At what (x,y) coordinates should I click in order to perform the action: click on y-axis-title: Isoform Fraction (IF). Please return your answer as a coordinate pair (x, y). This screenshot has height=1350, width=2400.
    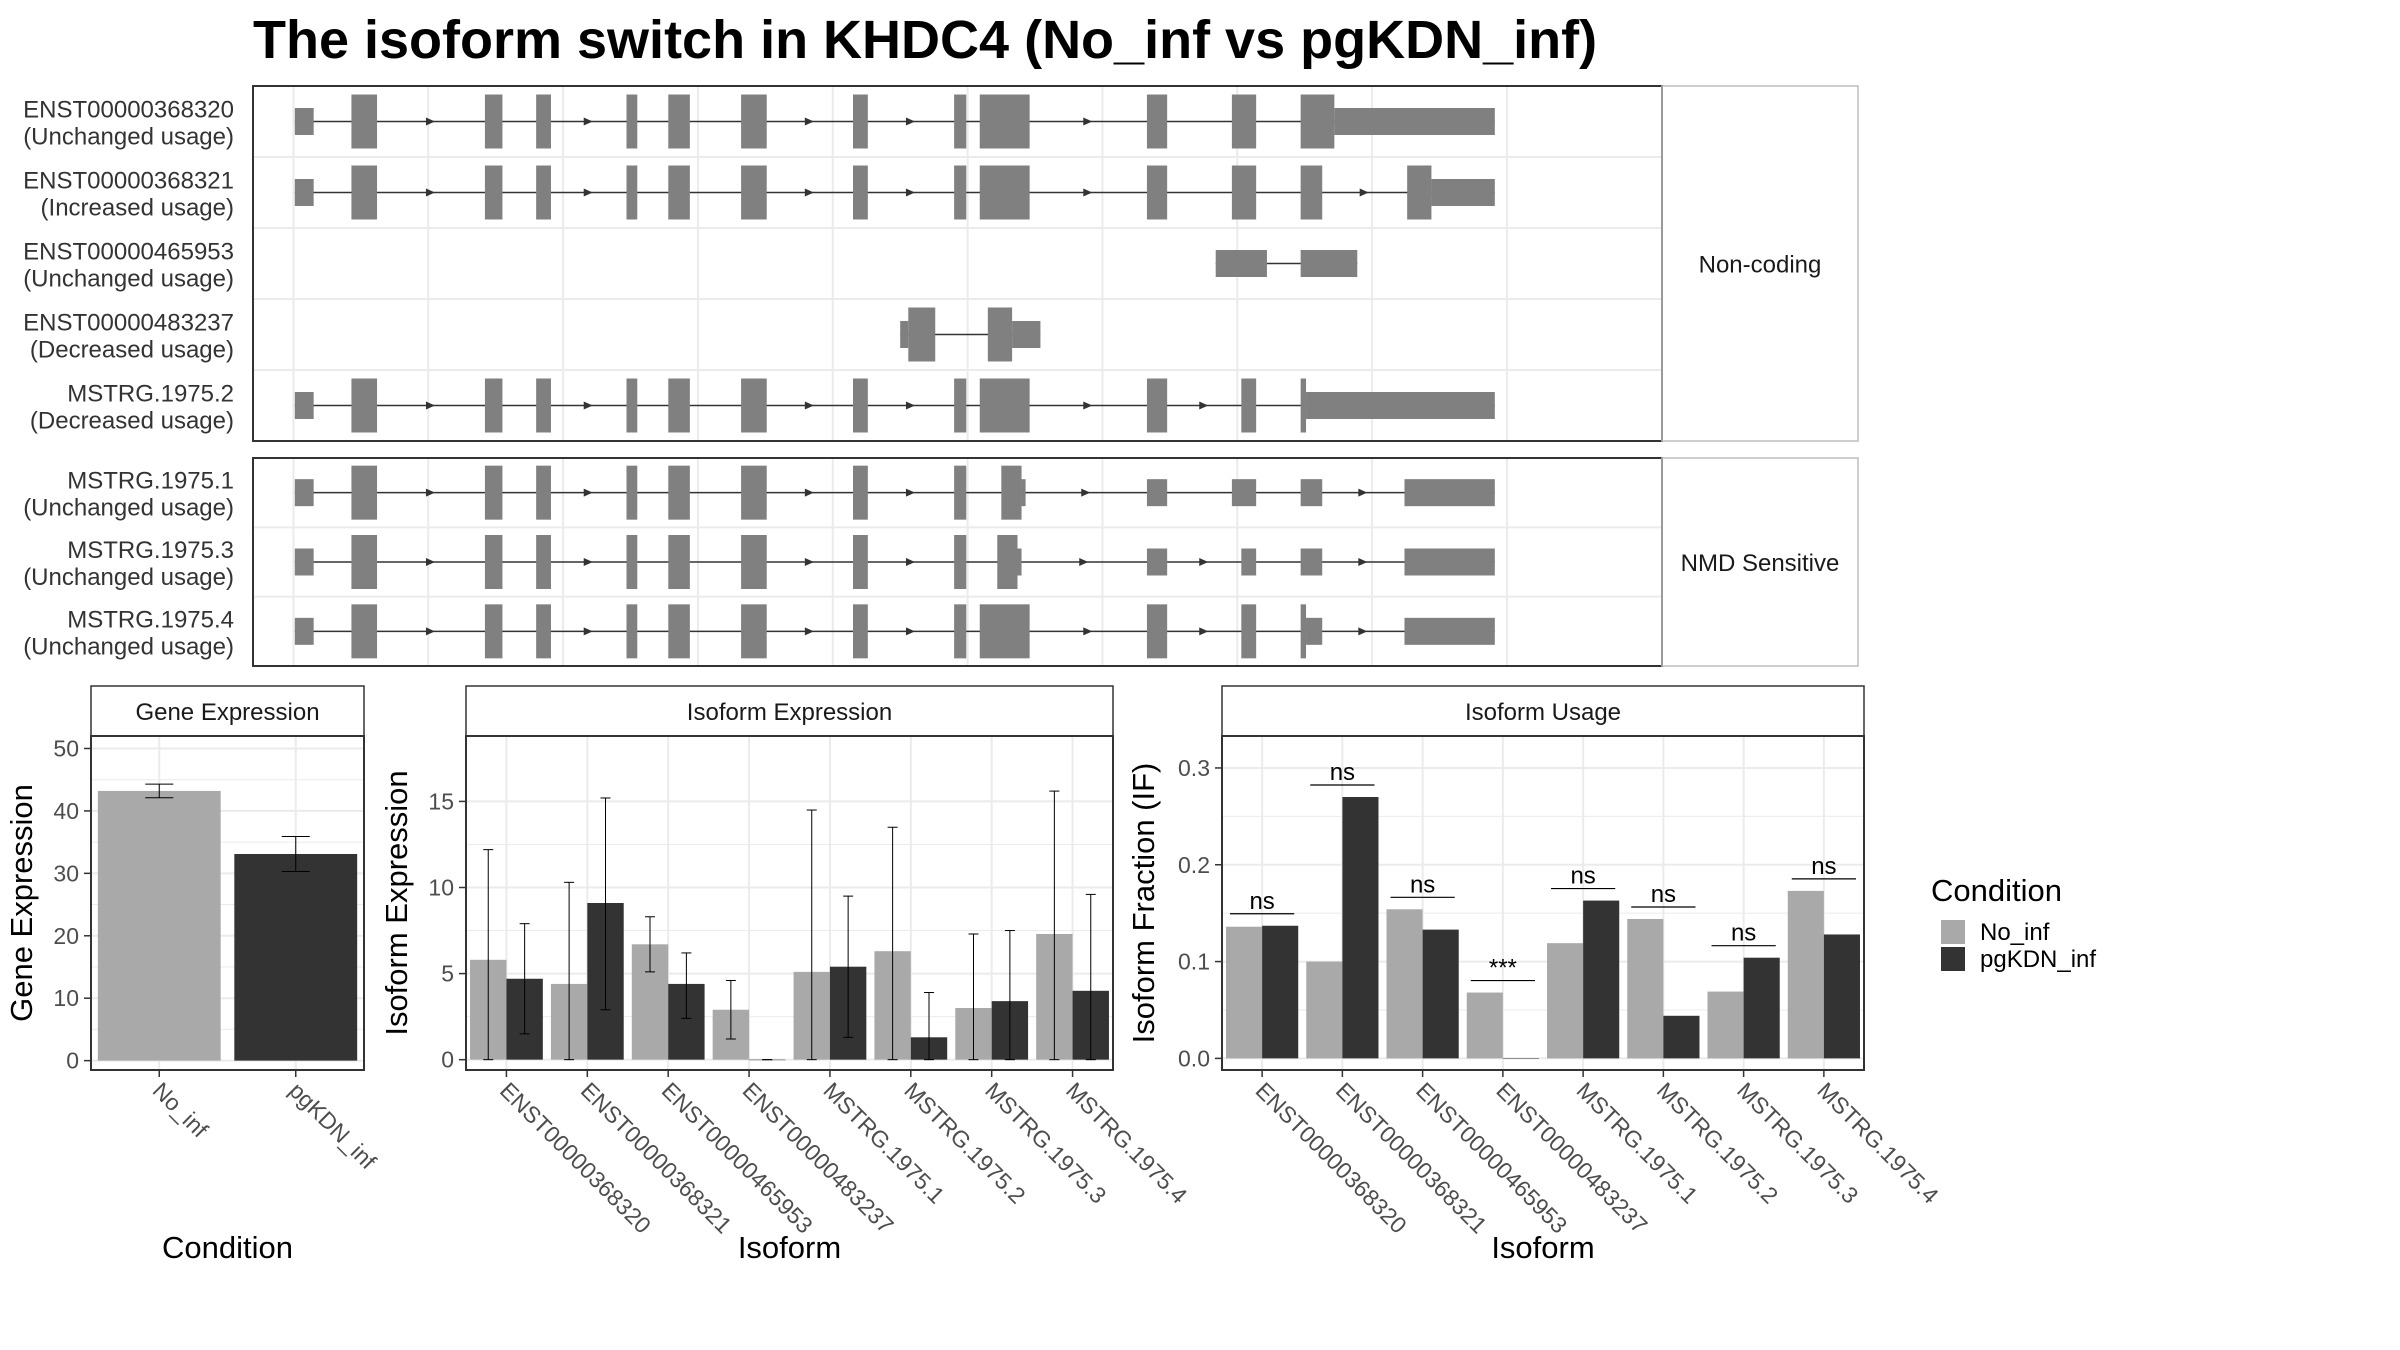
    Looking at the image, I should click on (1143, 903).